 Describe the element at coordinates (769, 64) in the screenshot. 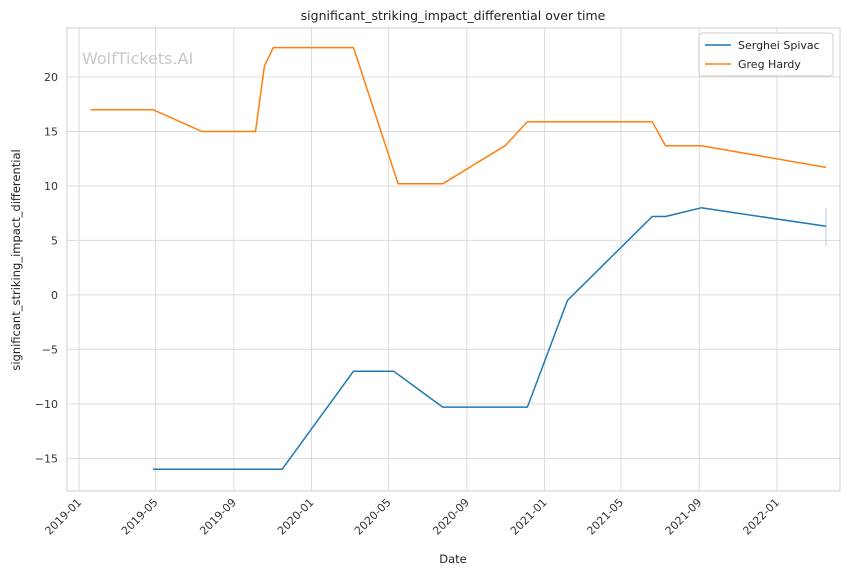

I see `legend-label-greg-hardy: Greg Hardy` at that location.